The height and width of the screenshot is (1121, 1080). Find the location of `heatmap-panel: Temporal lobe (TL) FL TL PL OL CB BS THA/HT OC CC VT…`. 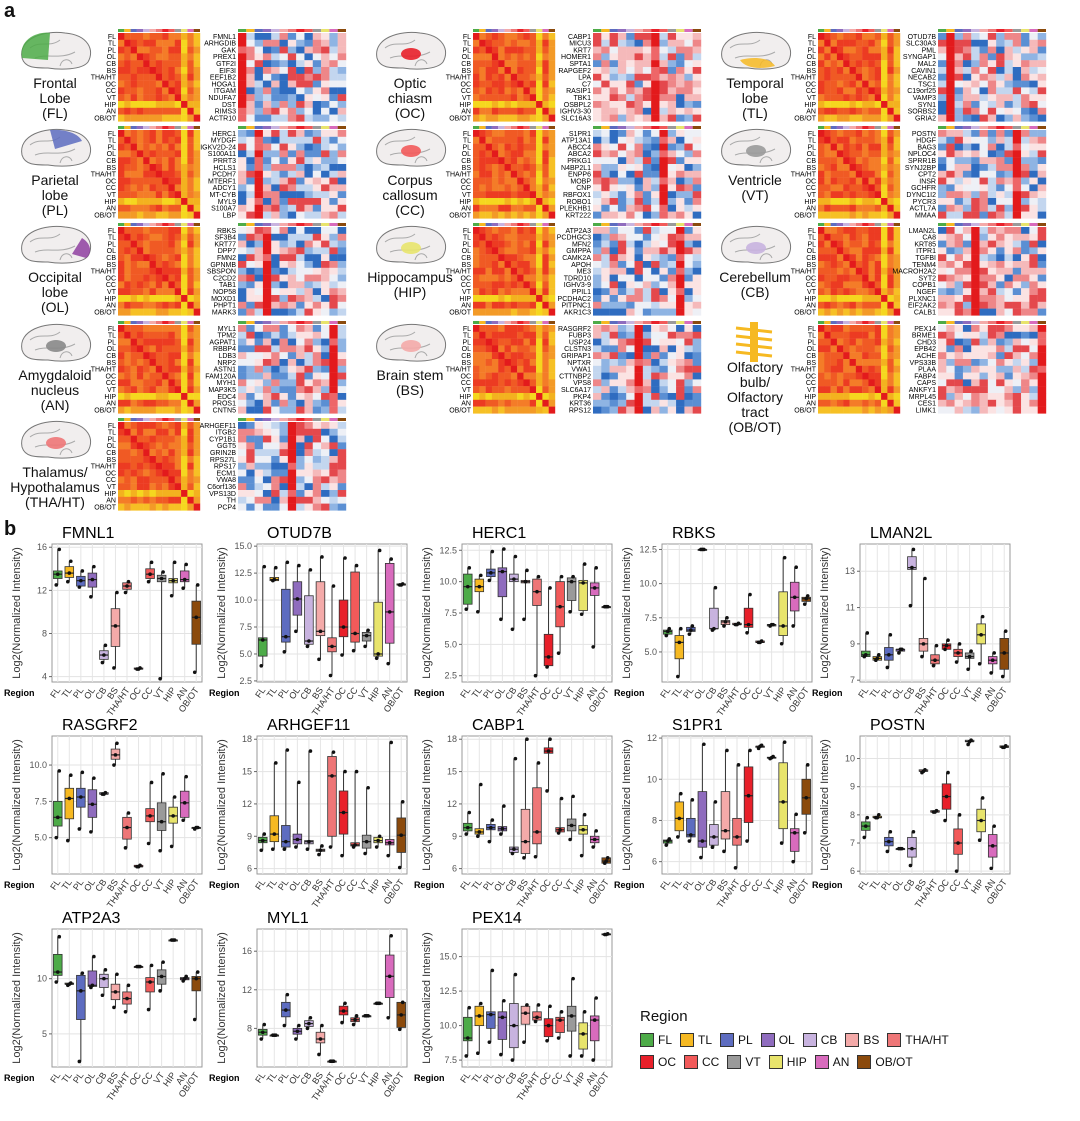

heatmap-panel: Temporal lobe (TL) FL TL PL OL CB BS THA/HT OC CC VT… is located at coordinates (876, 76).